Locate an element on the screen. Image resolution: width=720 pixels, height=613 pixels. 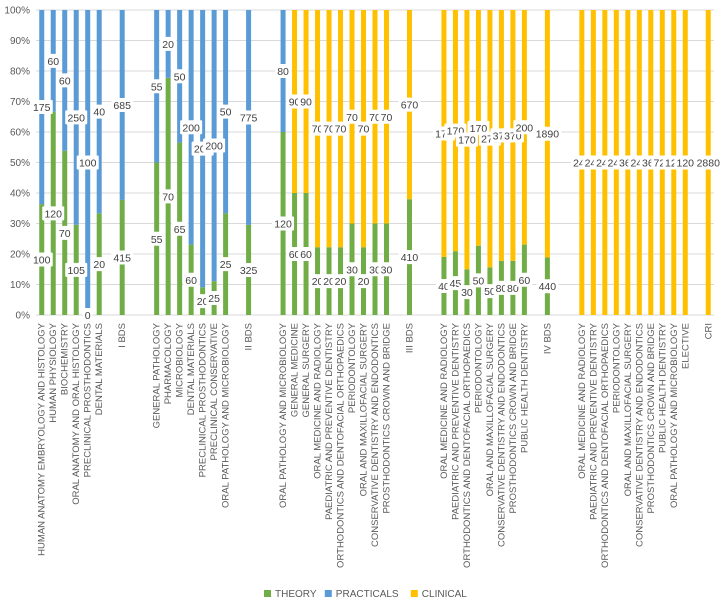
x-tick-label: GENERAL MEDICINE is located at coordinates (295, 370).